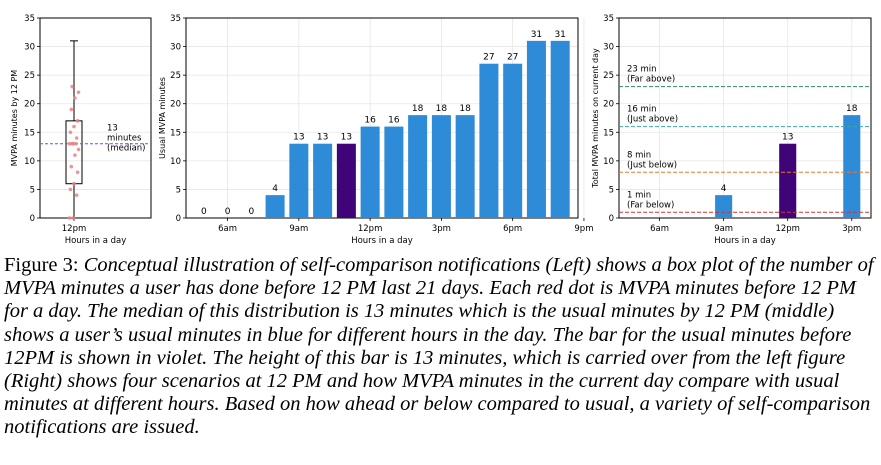 This screenshot has height=465, width=881. I want to click on right-chart-ylabel: Total MVPA minutes on current day, so click(595, 118).